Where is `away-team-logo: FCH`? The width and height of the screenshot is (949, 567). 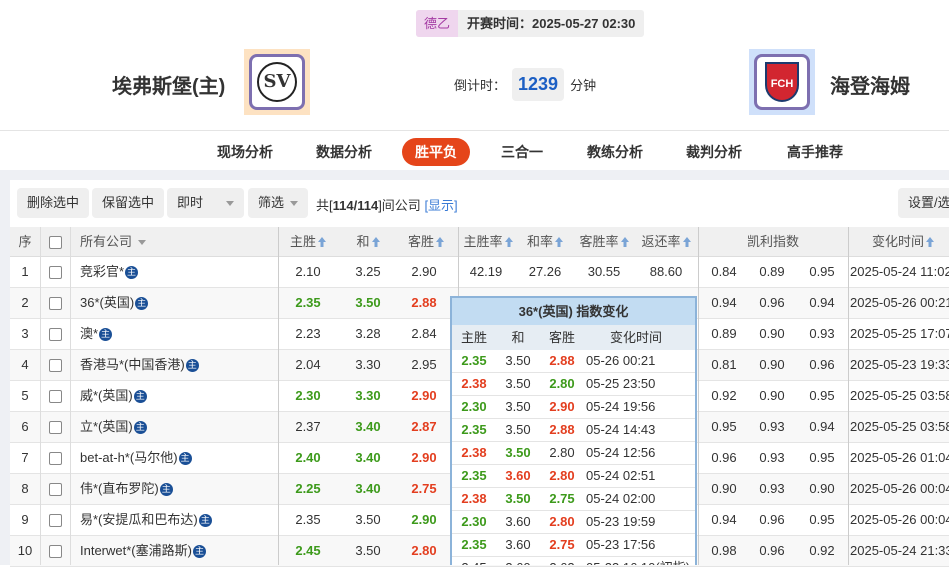
away-team-logo: FCH is located at coordinates (782, 82).